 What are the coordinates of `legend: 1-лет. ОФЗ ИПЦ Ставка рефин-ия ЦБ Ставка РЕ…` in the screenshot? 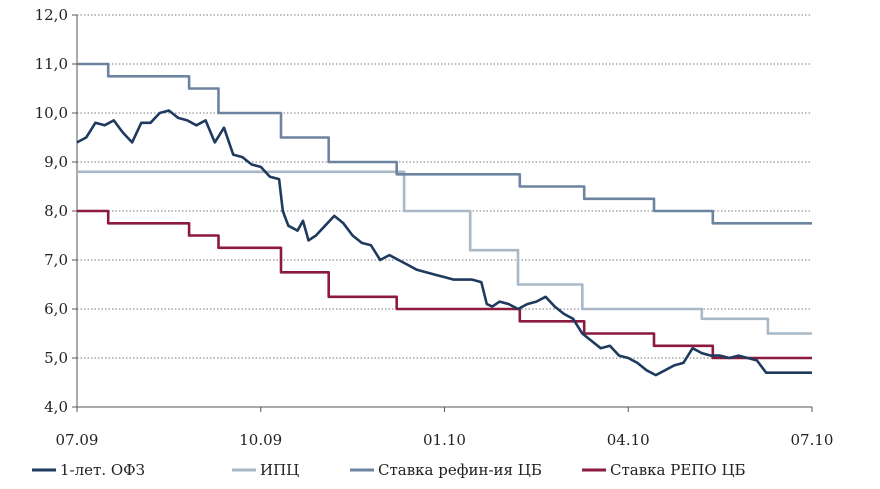 It's located at (389, 470).